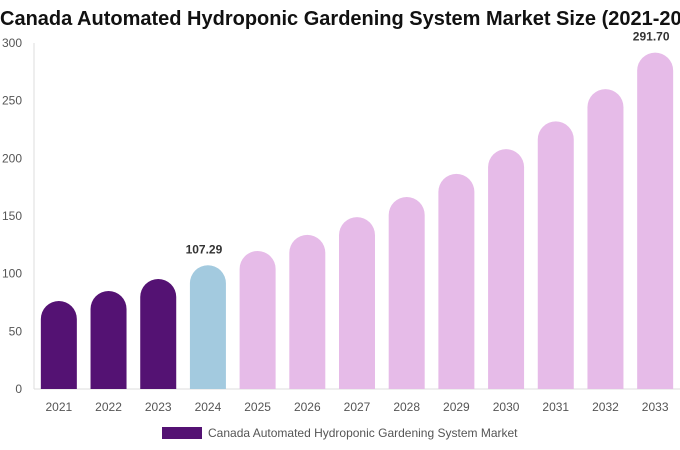  I want to click on bar-2033, so click(655, 221).